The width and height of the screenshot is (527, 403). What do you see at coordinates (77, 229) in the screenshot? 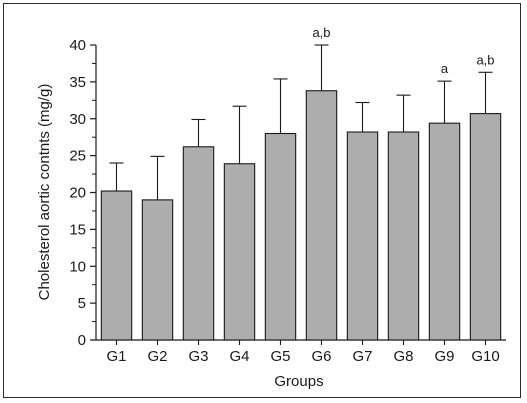
I see `y-tick-label: 15` at bounding box center [77, 229].